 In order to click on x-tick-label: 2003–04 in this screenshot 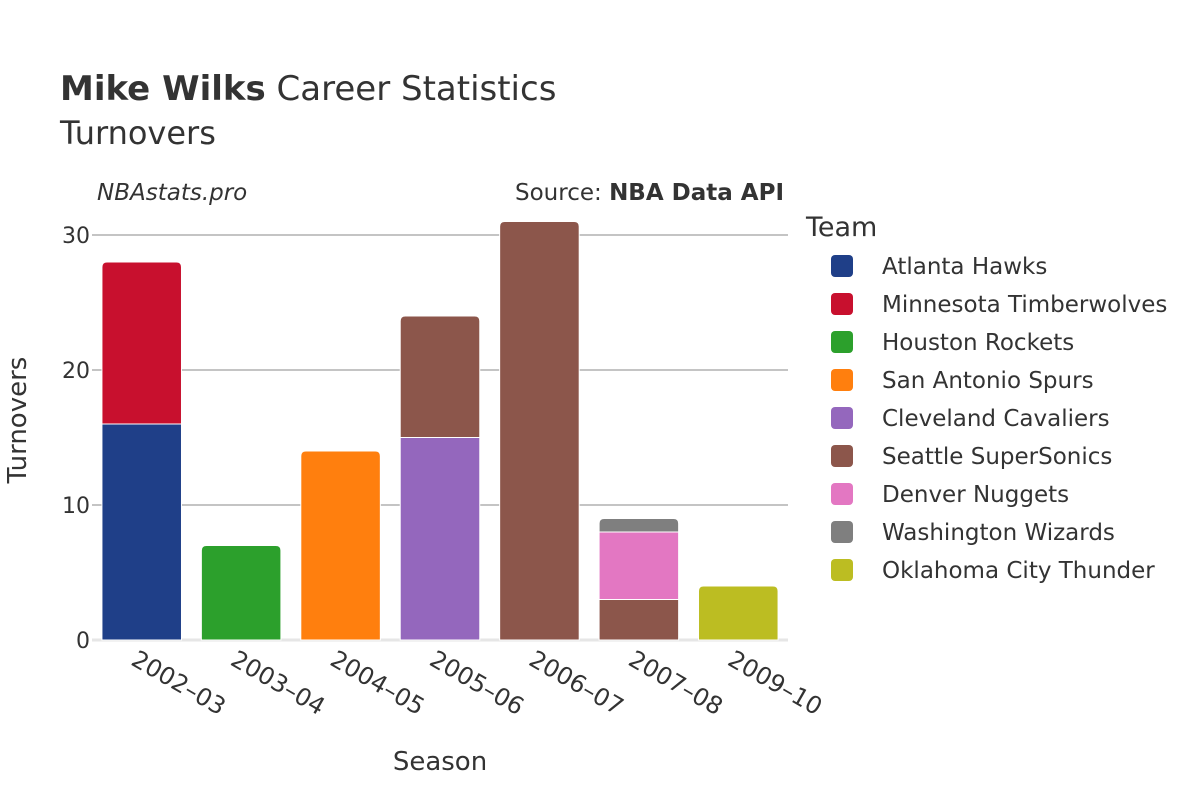, I will do `click(278, 683)`.